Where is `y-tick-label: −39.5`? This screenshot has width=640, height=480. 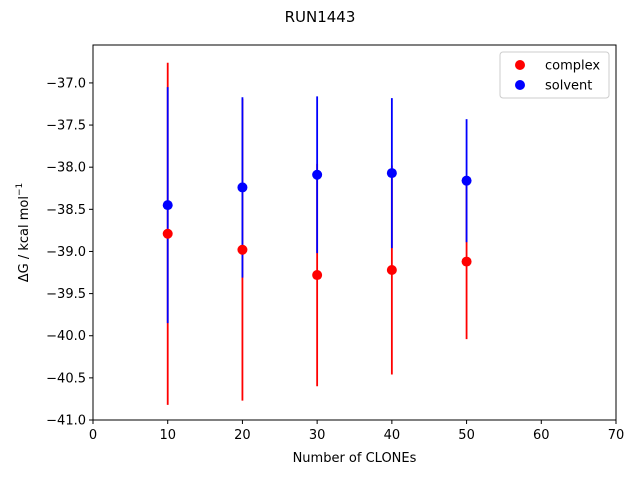
y-tick-label: −39.5 is located at coordinates (66, 294).